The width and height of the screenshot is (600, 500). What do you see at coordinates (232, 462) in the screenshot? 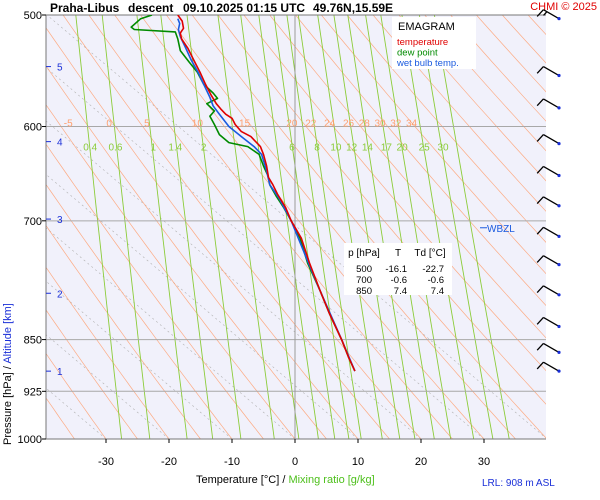
I see `x-tick-label: -10` at bounding box center [232, 462].